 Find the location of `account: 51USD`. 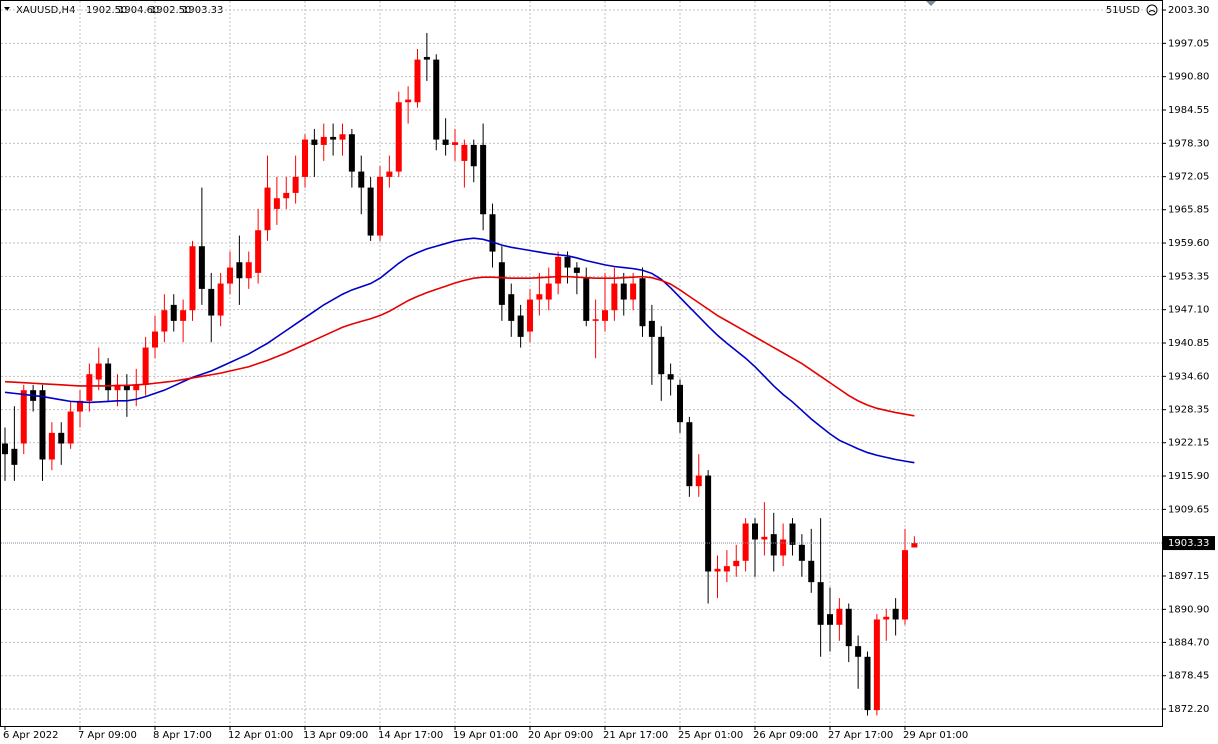

account: 51USD is located at coordinates (1123, 10).